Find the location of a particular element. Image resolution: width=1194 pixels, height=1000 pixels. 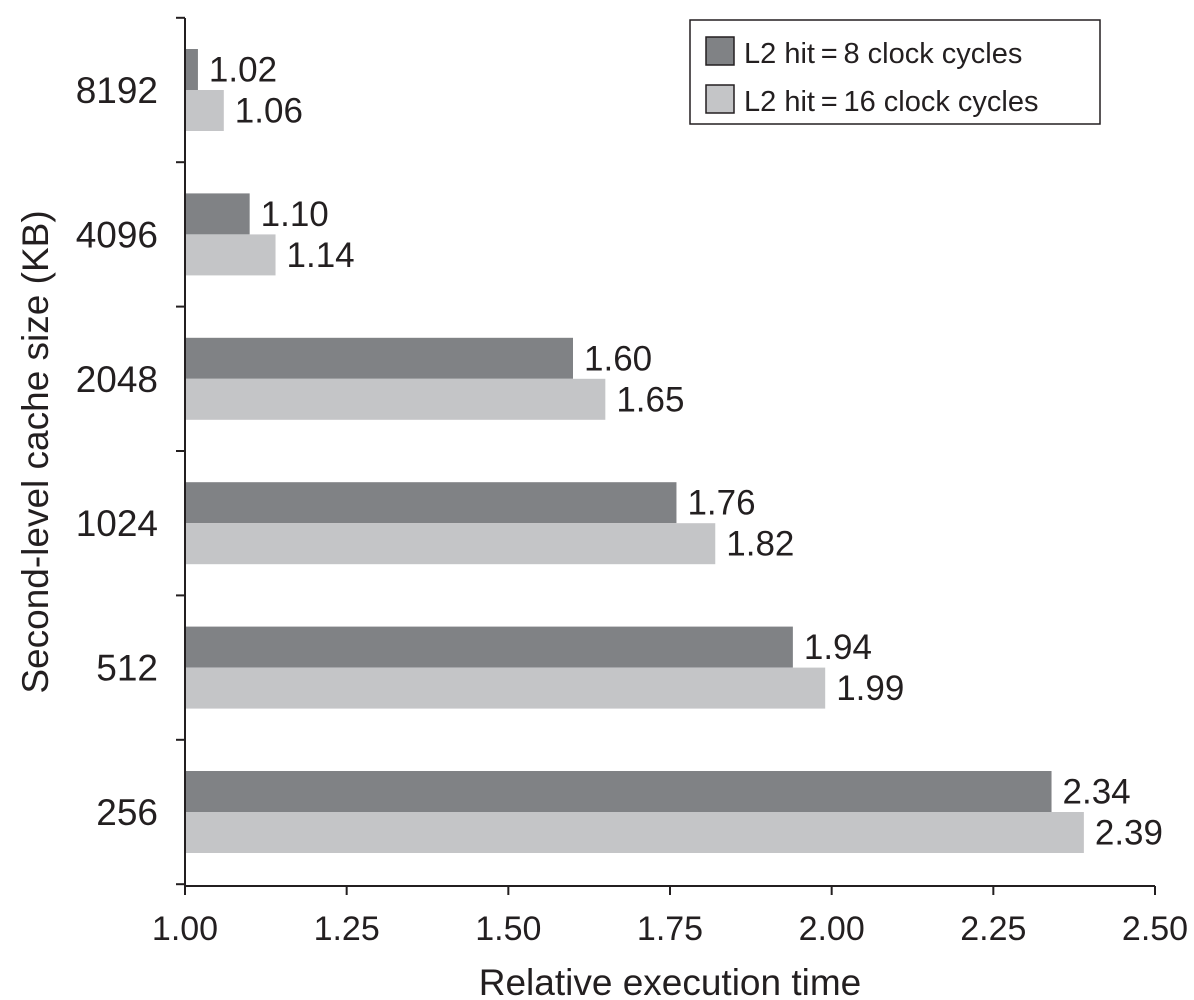

legend-swatch-8-cycles is located at coordinates (720, 51).